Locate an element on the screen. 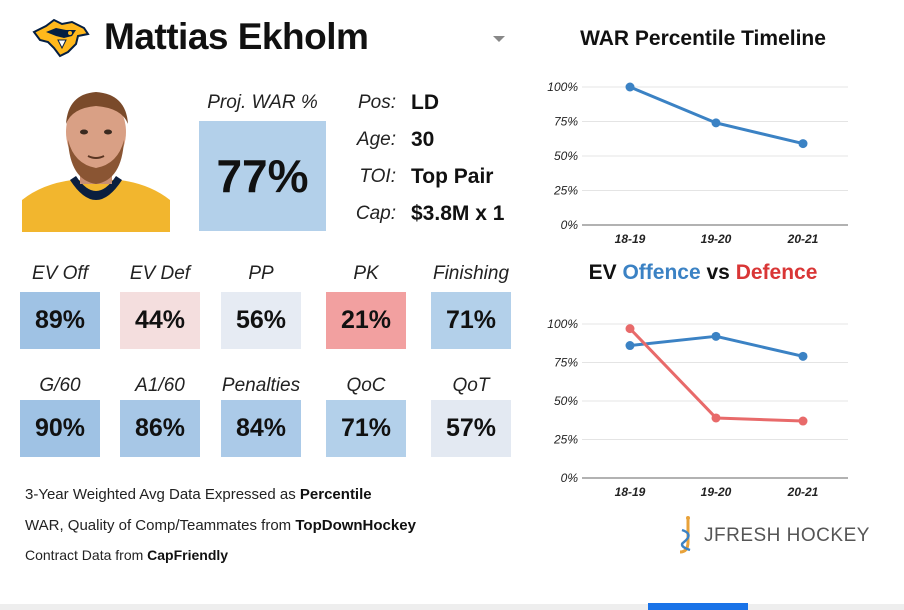 Image resolution: width=904 pixels, height=610 pixels. ev-offence-defence-chart: 0% 25% 50% 75% 100% 18-19 19-20 20-21 is located at coordinates (697, 408).